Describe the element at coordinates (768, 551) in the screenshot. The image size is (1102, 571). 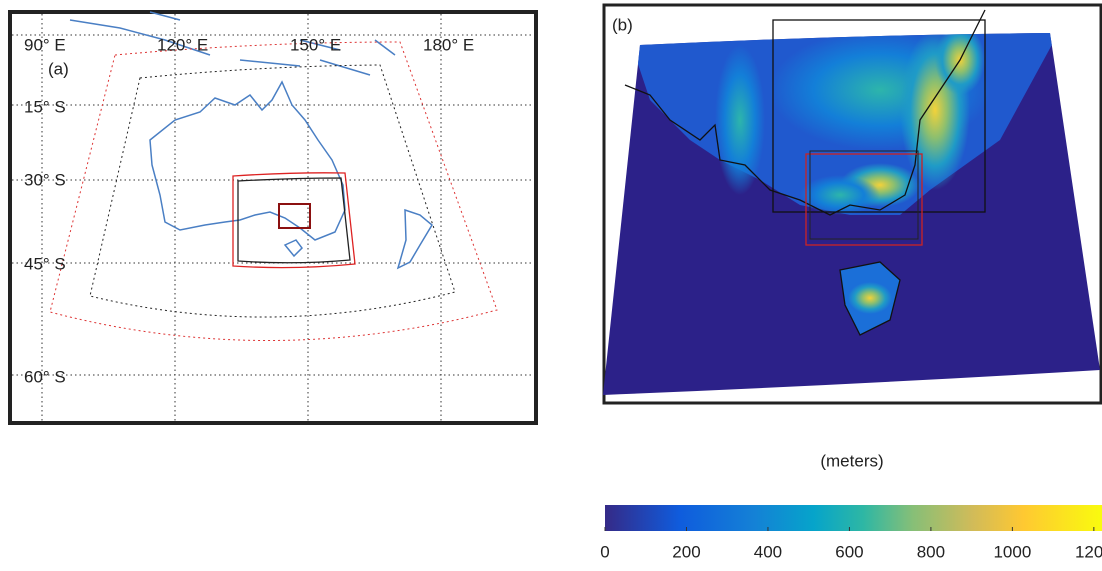
I see `colorbar-tick-label: 400` at that location.